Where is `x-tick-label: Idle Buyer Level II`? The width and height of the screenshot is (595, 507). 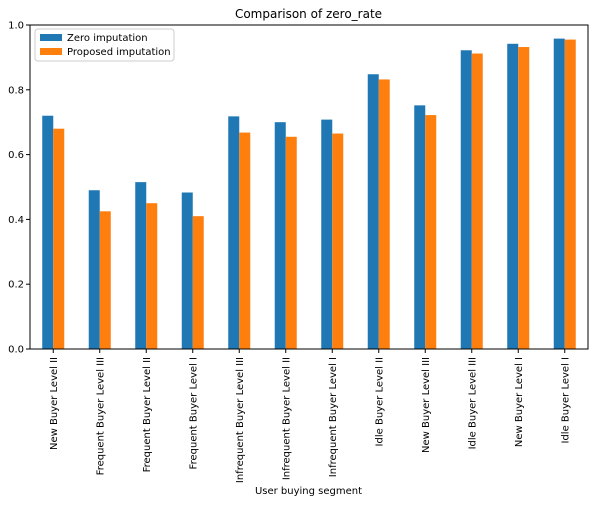 x-tick-label: Idle Buyer Level II is located at coordinates (379, 401).